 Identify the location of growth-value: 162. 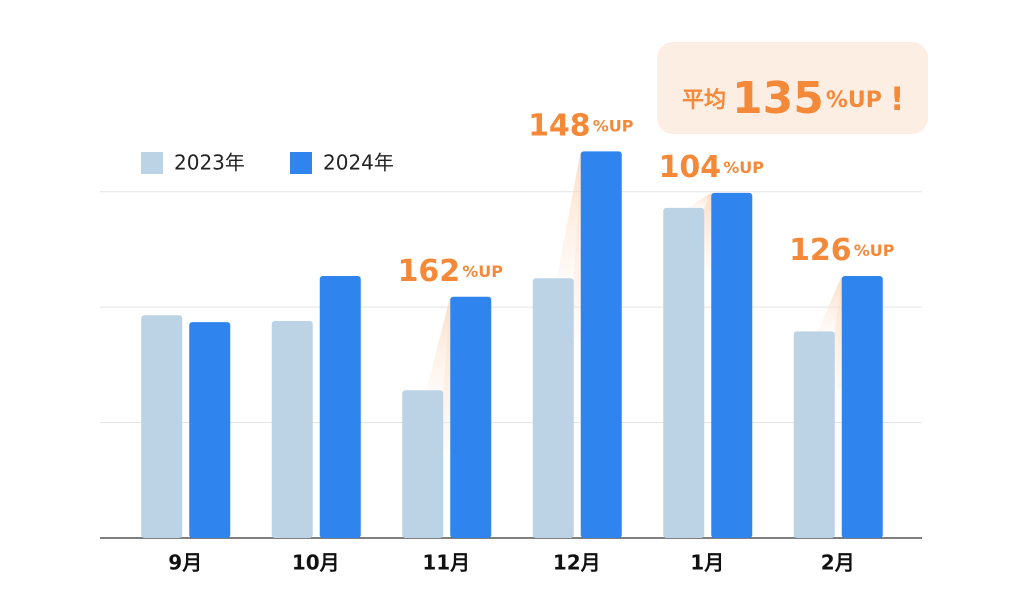
(429, 270).